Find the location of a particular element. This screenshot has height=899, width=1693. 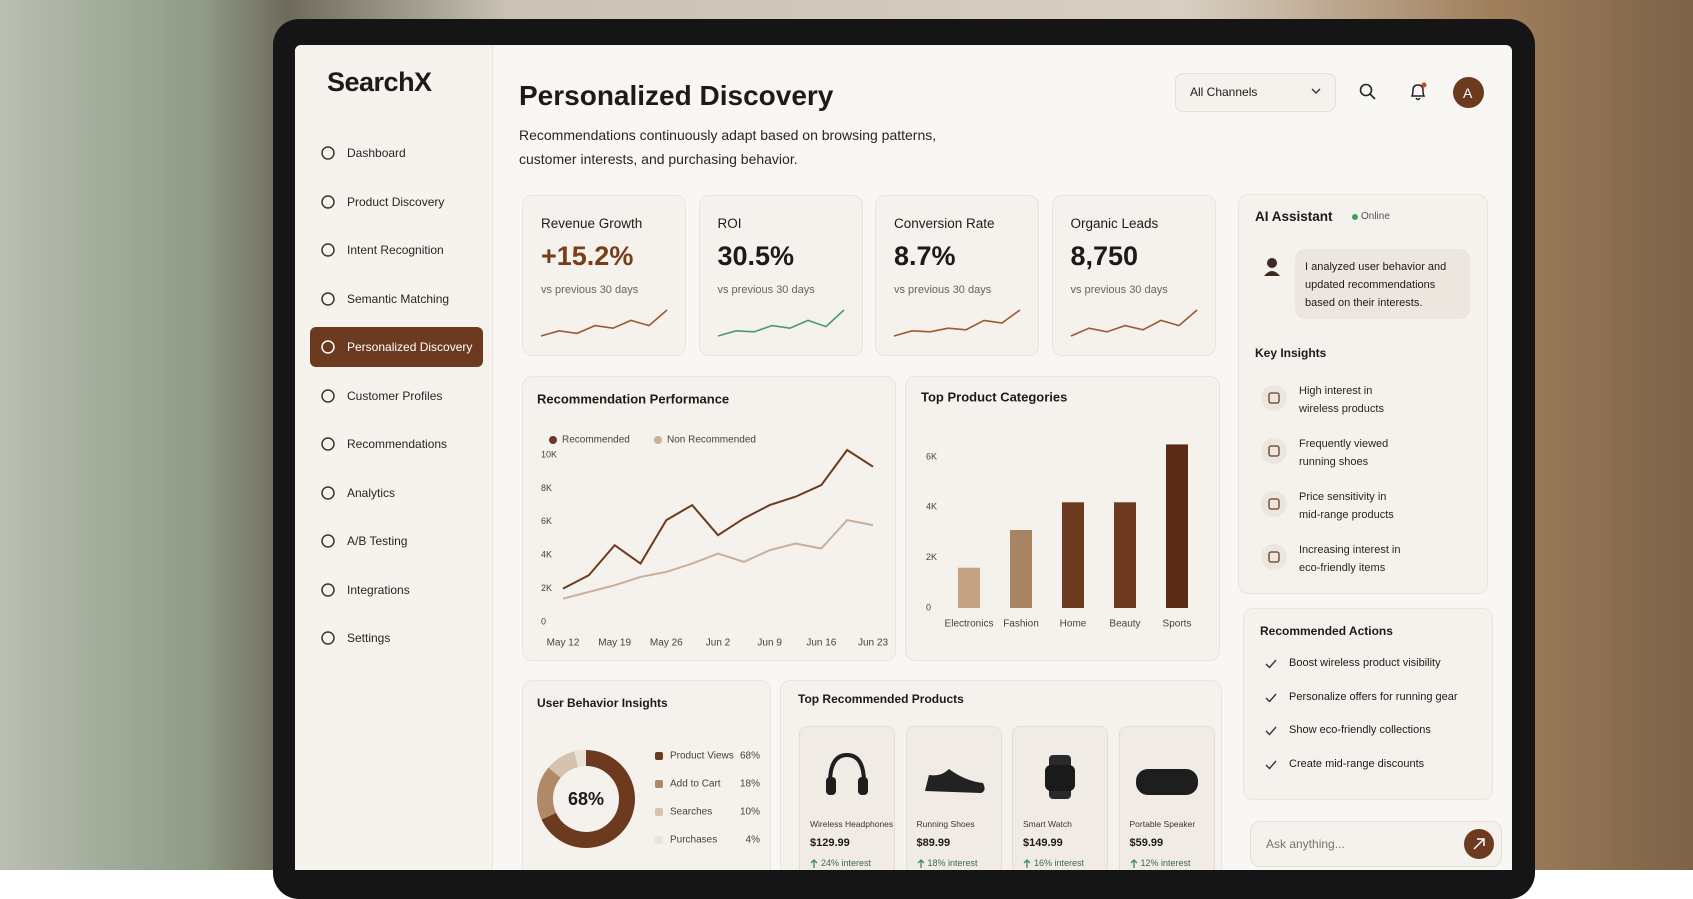

product-tile: Wireless Headphones $129.99 24% interest is located at coordinates (847, 798).